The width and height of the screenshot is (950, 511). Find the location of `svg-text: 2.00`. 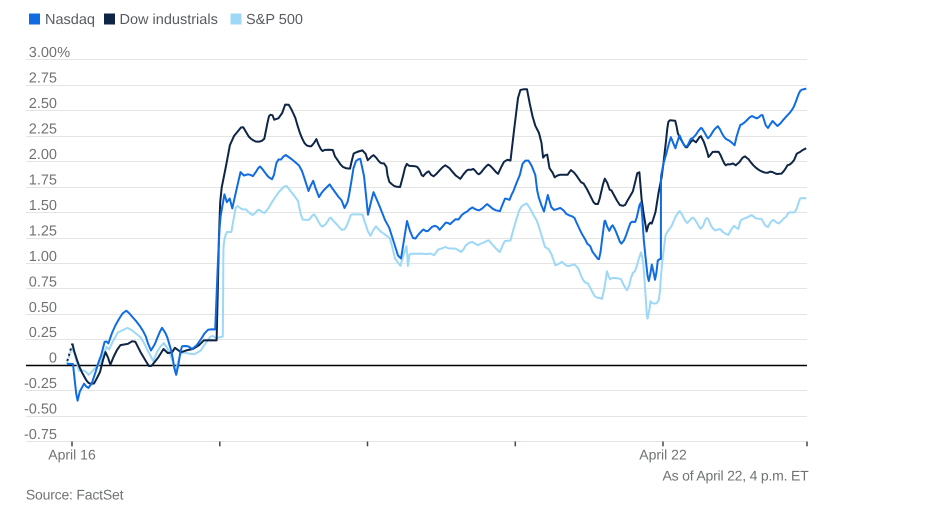

svg-text: 2.00 is located at coordinates (43, 155).